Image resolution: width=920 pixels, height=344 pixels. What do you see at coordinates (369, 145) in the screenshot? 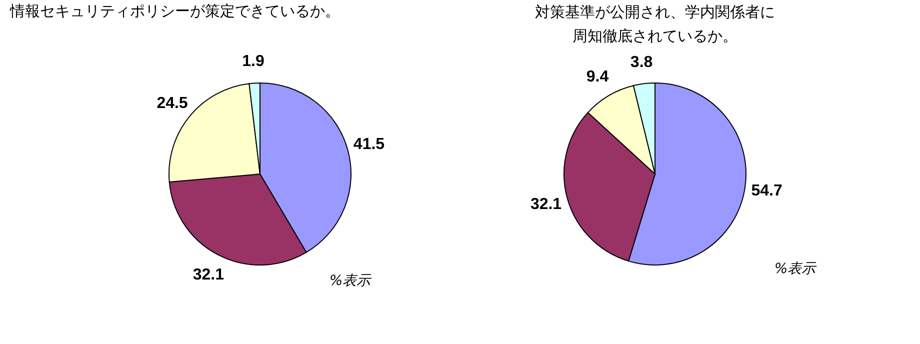
I see `data-label: 41.5` at bounding box center [369, 145].